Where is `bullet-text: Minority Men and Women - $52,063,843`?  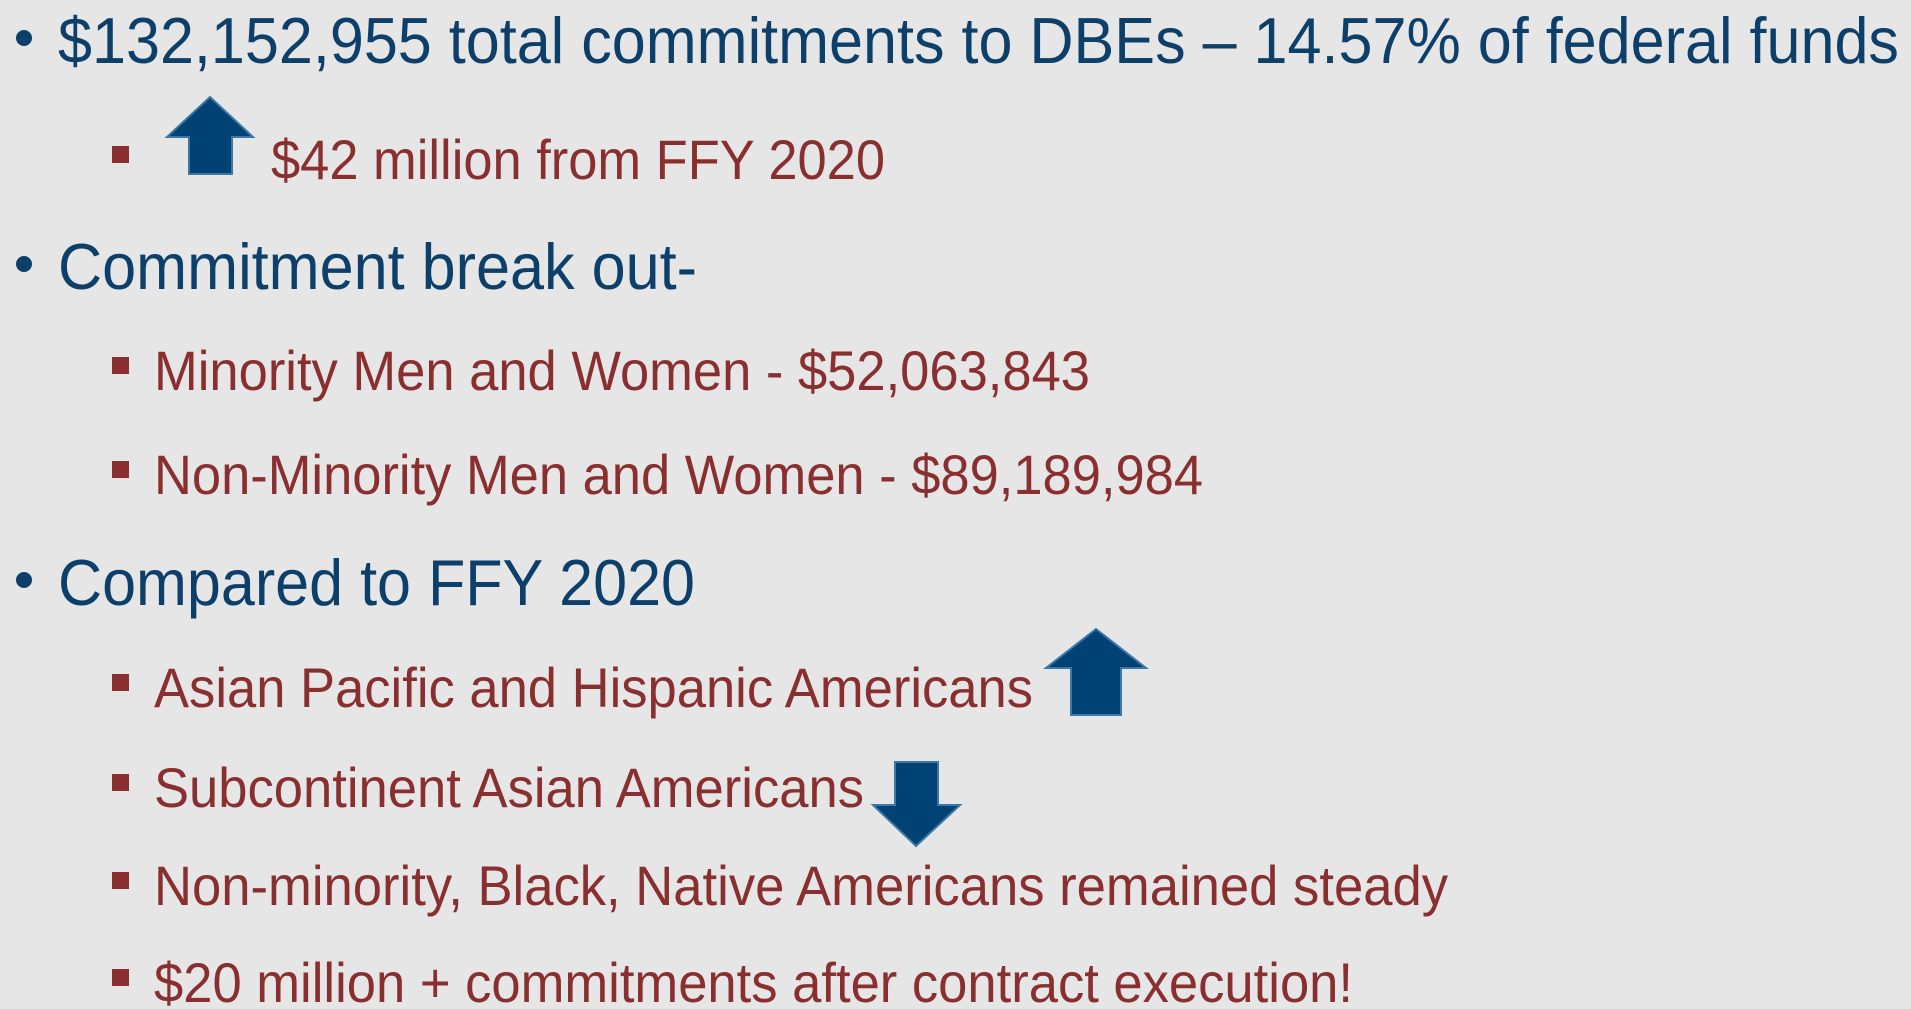
bullet-text: Minority Men and Women - $52,063,843 is located at coordinates (622, 370).